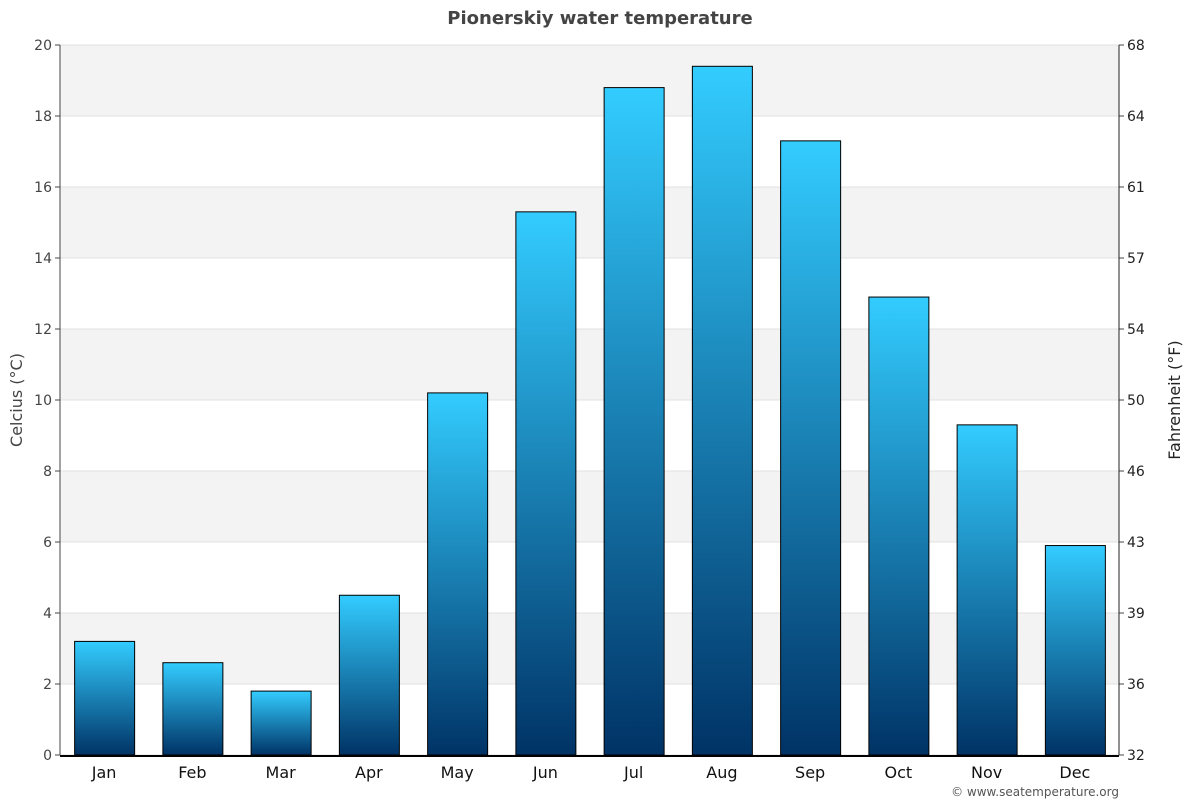  I want to click on bar-feb, so click(193, 709).